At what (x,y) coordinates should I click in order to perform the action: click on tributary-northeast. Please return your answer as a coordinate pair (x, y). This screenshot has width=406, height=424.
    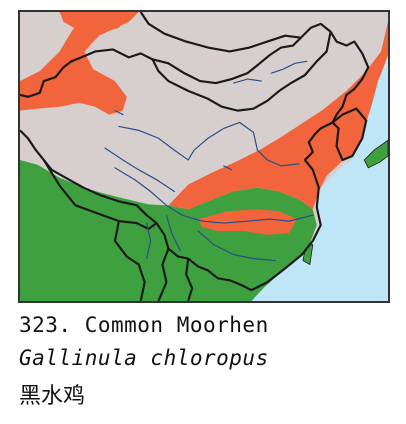
    Looking at the image, I should click on (270, 72).